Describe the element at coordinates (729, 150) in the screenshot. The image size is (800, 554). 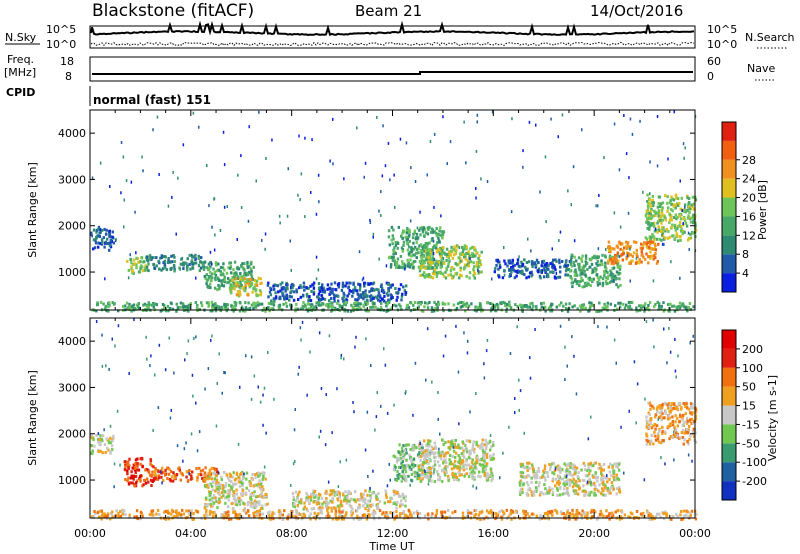
I see `colorbar-segment` at that location.